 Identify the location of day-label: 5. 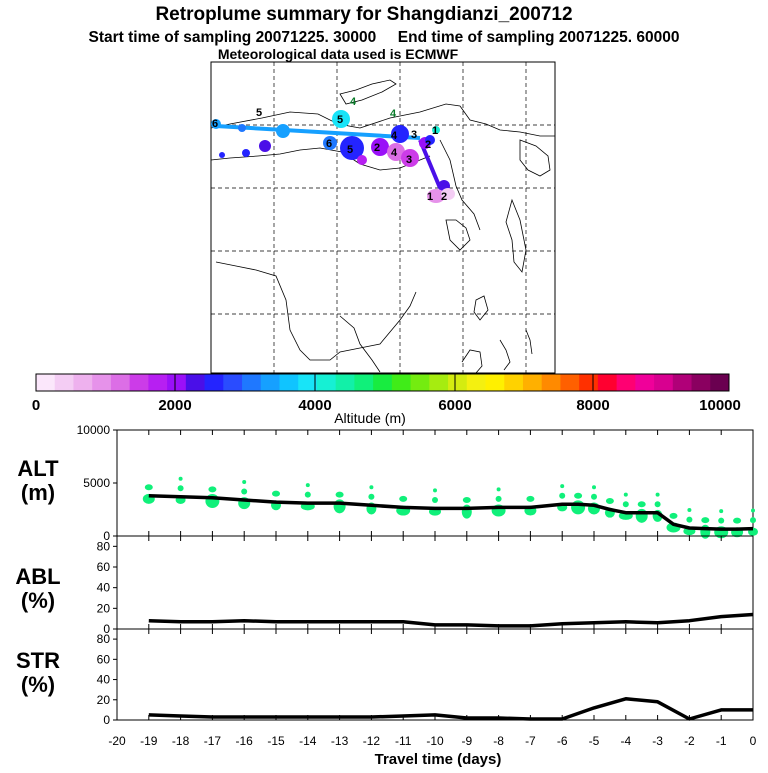
(340, 120).